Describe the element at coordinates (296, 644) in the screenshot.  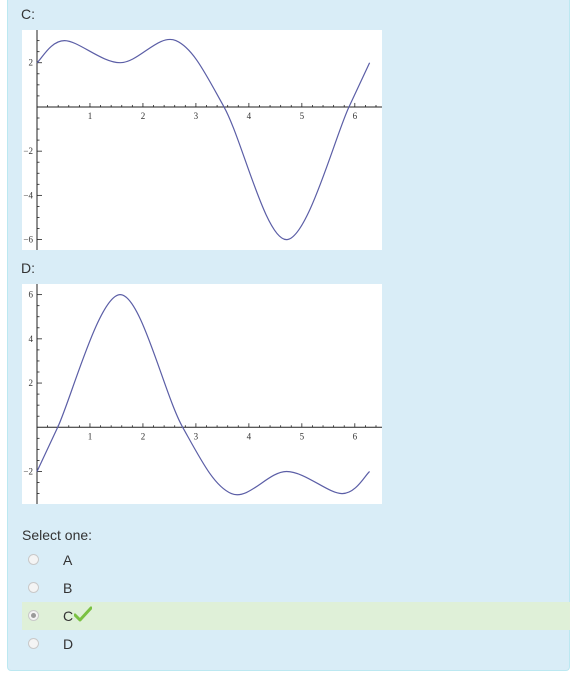
I see `choice-d: D` at that location.